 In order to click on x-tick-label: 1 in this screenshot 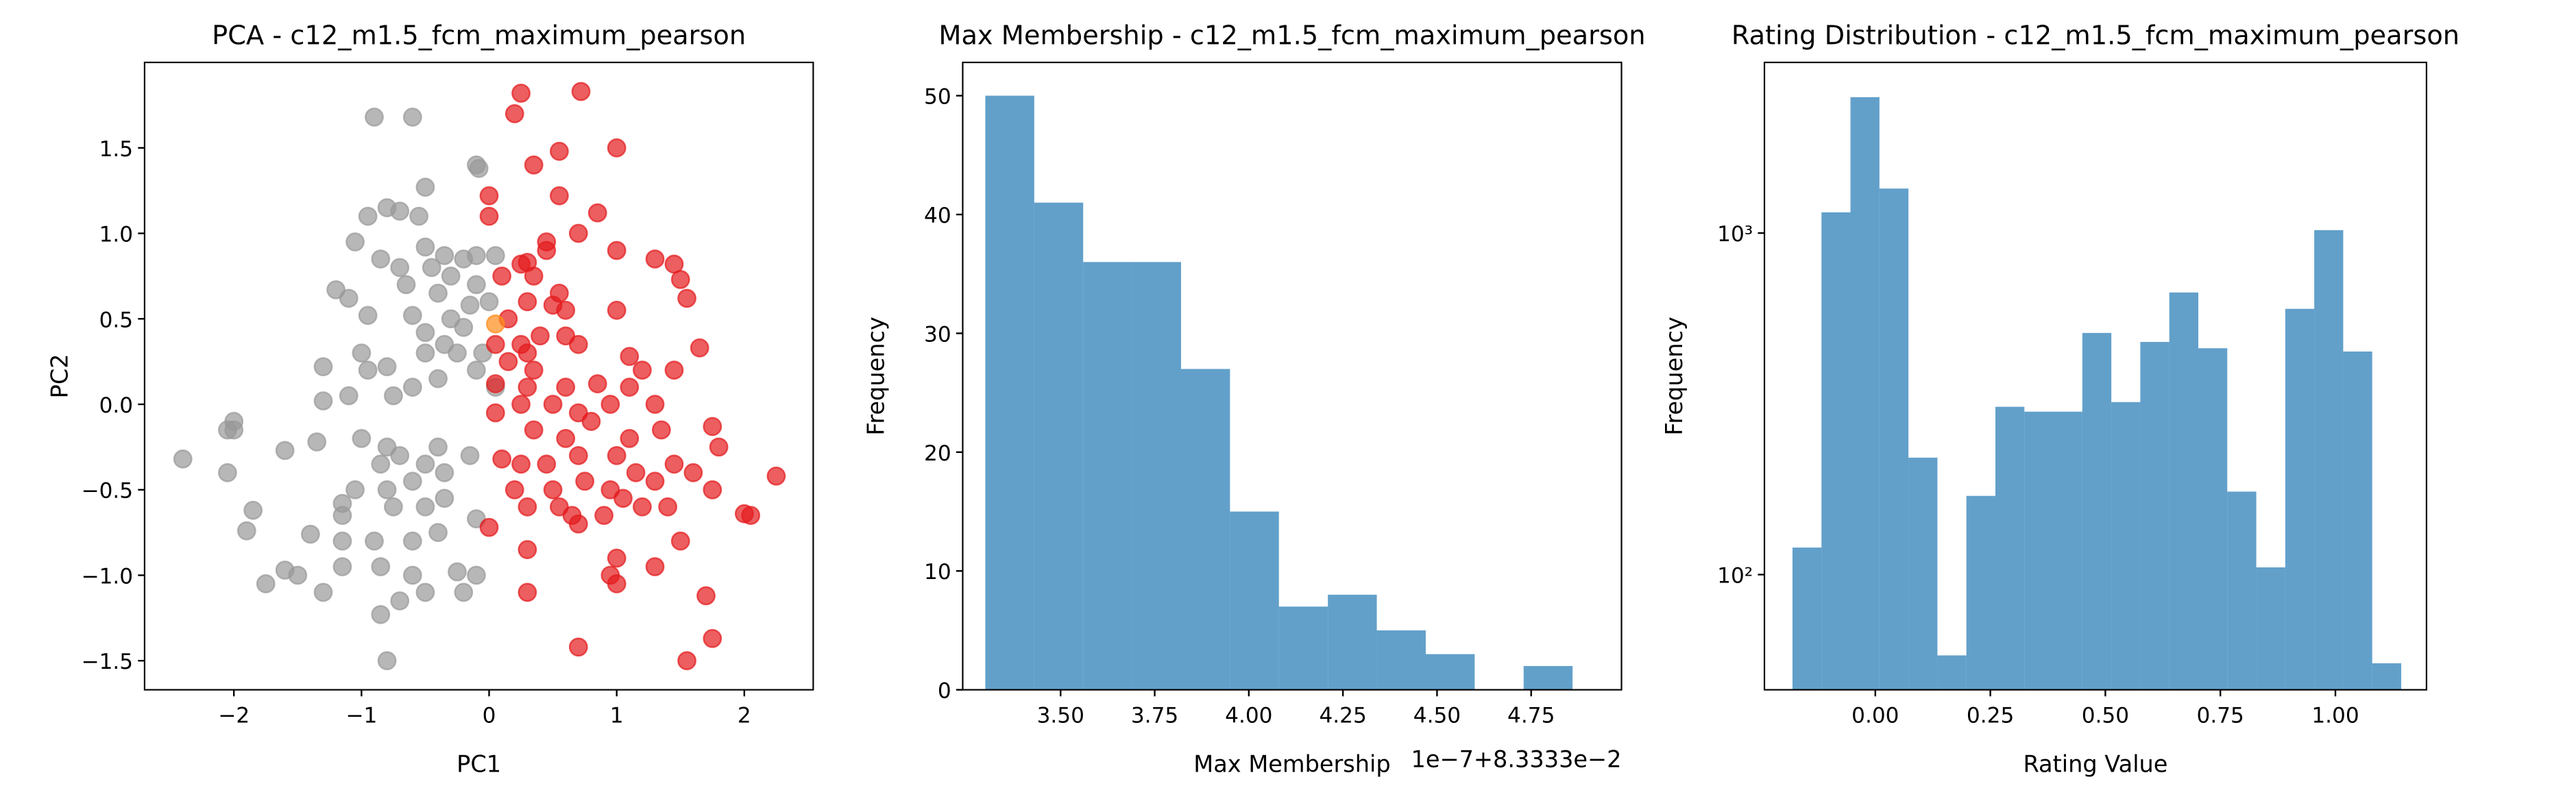, I will do `click(617, 716)`.